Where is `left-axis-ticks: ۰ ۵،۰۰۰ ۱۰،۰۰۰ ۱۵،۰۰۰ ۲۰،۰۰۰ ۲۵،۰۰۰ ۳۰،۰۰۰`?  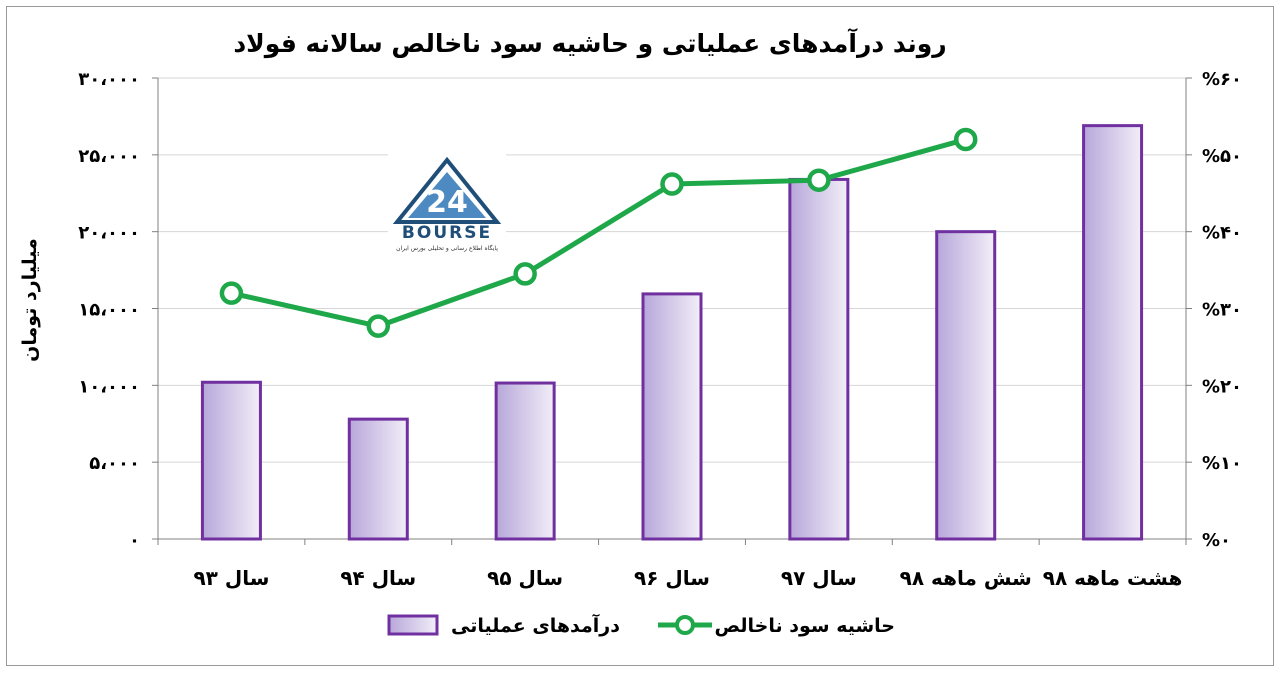 left-axis-ticks: ۰ ۵،۰۰۰ ۱۰،۰۰۰ ۱۵،۰۰۰ ۲۰،۰۰۰ ۲۵،۰۰۰ ۳۰،۰۰۰ is located at coordinates (118, 310).